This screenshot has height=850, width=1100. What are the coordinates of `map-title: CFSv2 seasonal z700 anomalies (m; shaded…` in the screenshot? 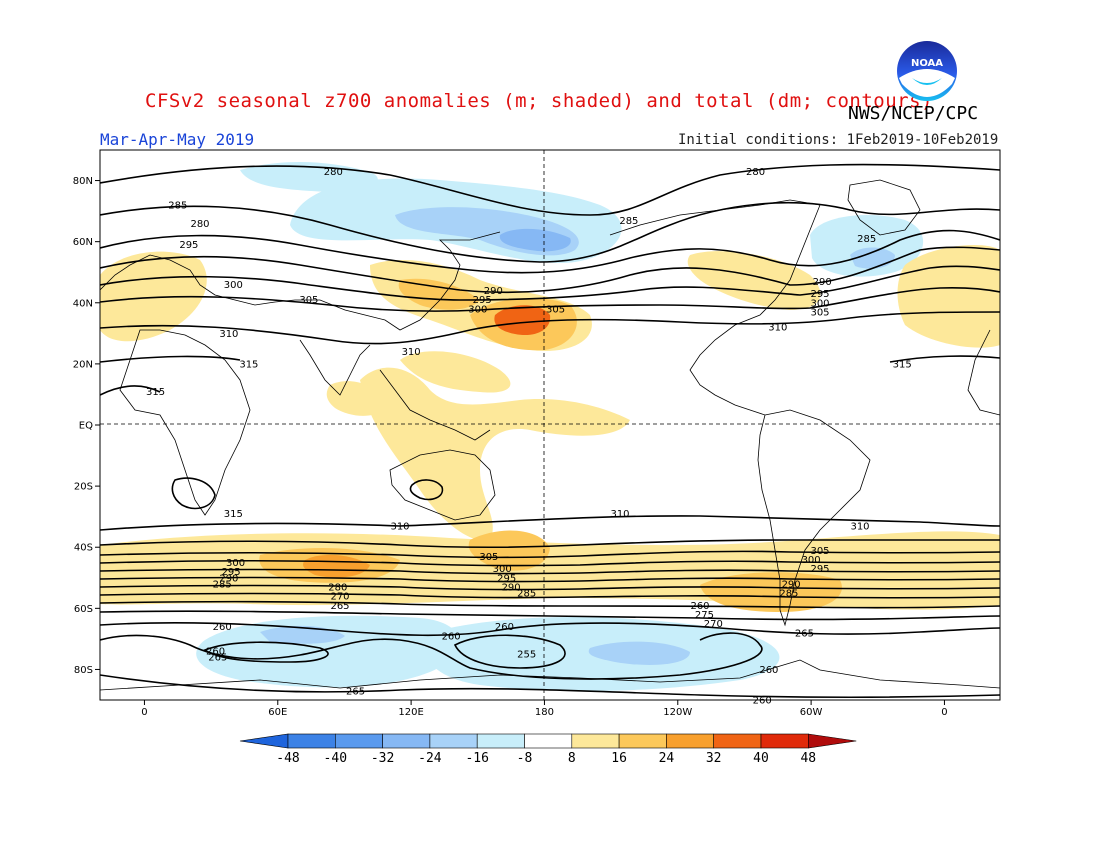 It's located at (539, 101).